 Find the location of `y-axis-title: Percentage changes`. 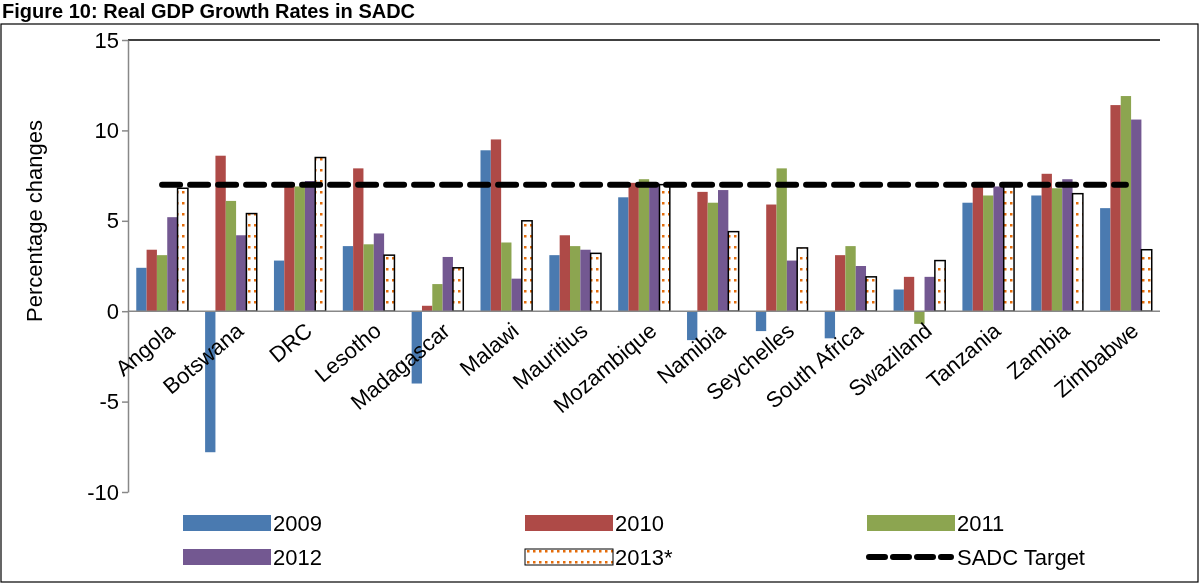

y-axis-title: Percentage changes is located at coordinates (34, 221).